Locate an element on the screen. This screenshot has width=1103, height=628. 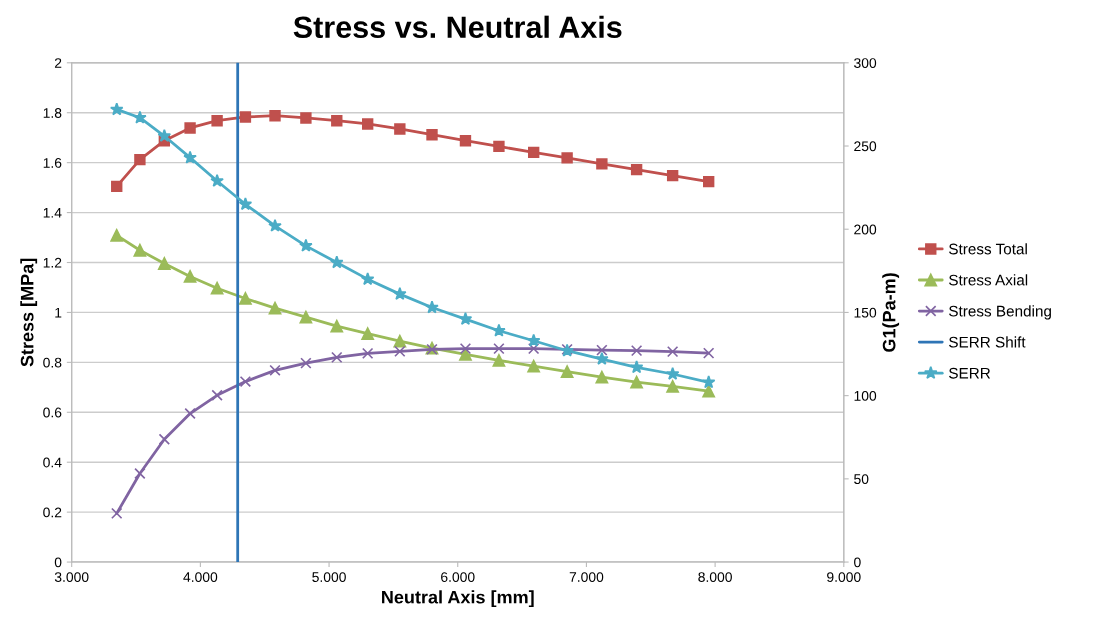
legend-label: Stress Axial is located at coordinates (988, 280).